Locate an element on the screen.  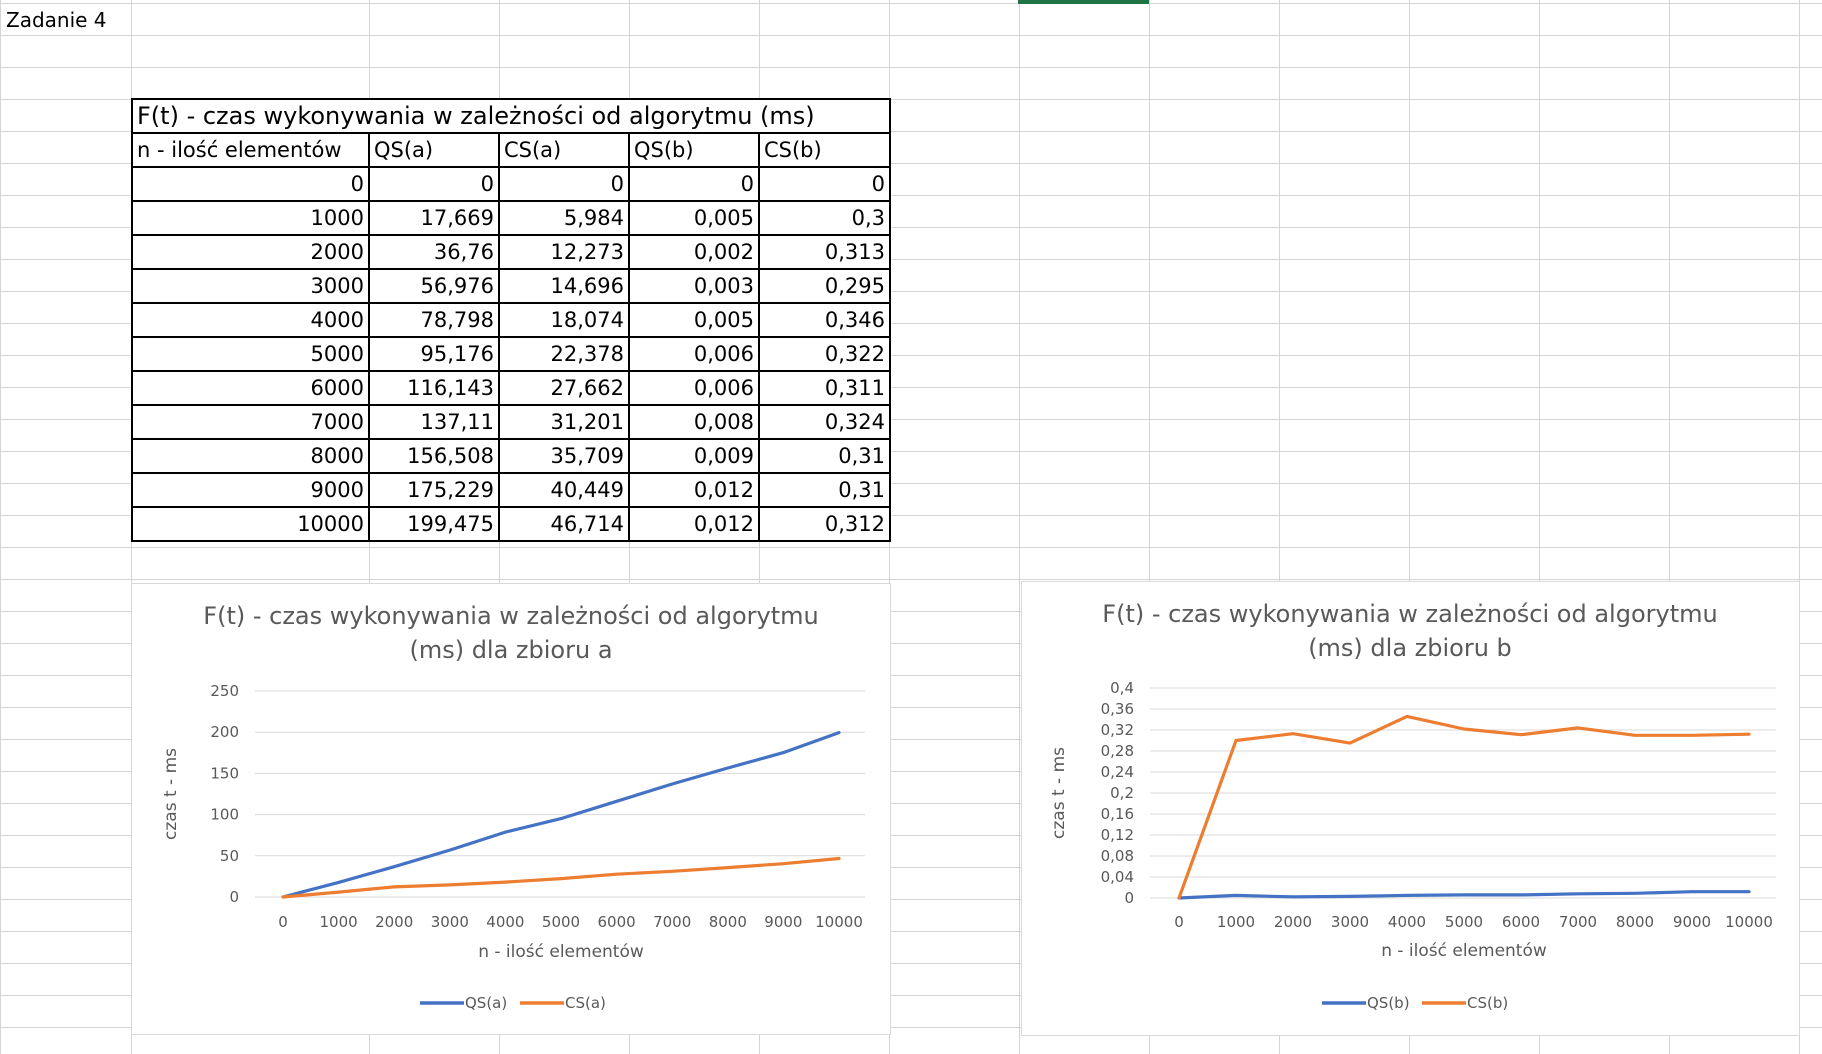
y-tick-label: 0,4 is located at coordinates (1122, 688).